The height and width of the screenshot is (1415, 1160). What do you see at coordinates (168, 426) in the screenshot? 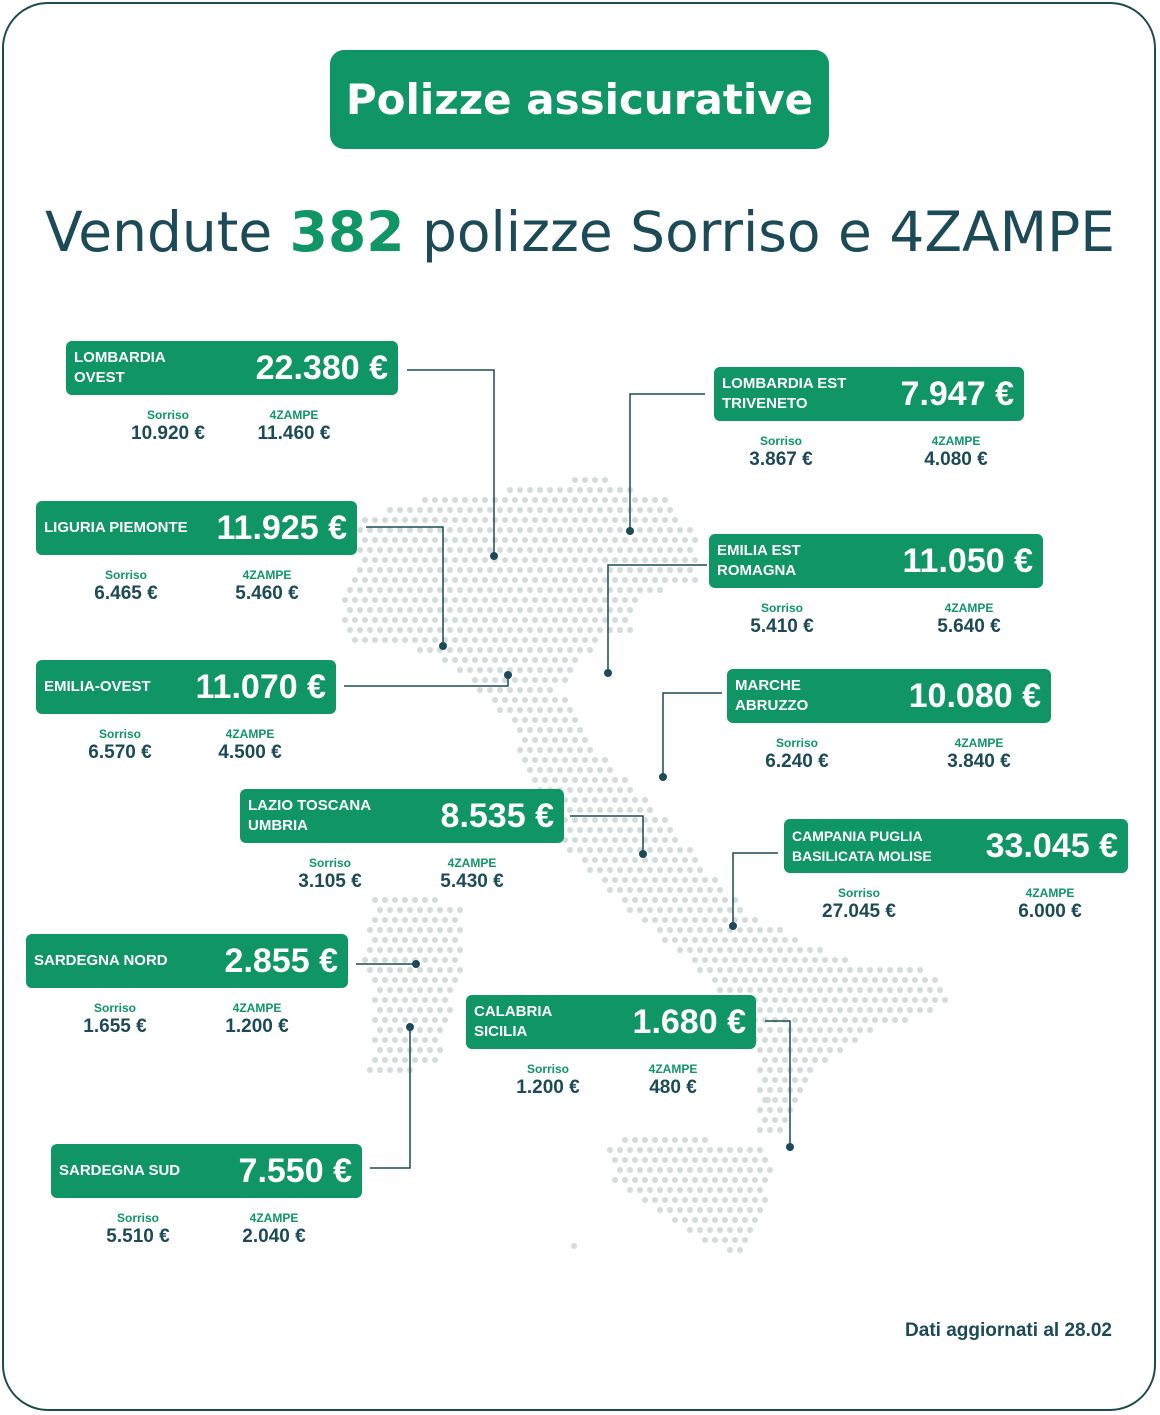
I see `sorriso-value-lombardia-ovest: Sorriso 10.920 €` at bounding box center [168, 426].